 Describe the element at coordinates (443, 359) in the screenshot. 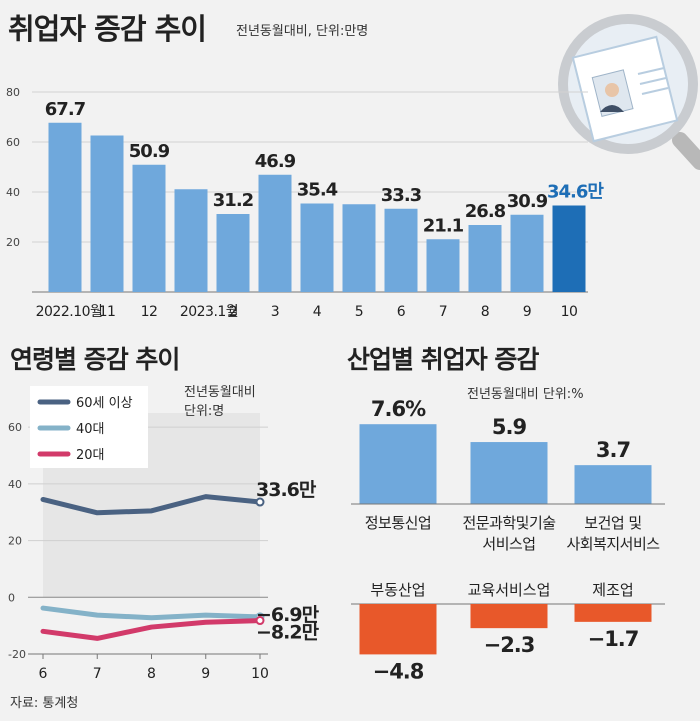

I see `industry-chart-title: 산업별 취업자 증감` at that location.